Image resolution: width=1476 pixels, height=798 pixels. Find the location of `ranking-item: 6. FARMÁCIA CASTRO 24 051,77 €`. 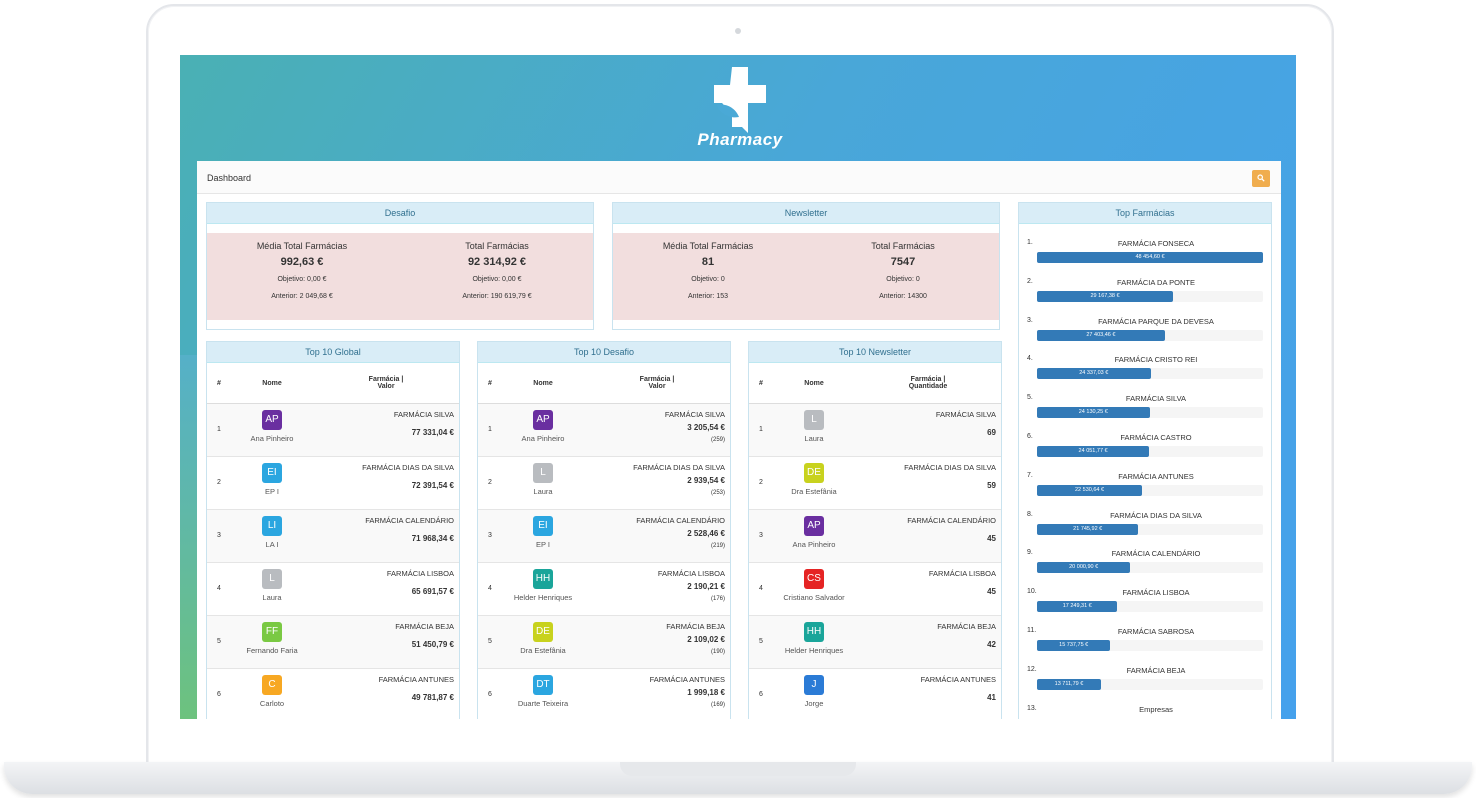

ranking-item: 6. FARMÁCIA CASTRO 24 051,77 € is located at coordinates (1144, 449).